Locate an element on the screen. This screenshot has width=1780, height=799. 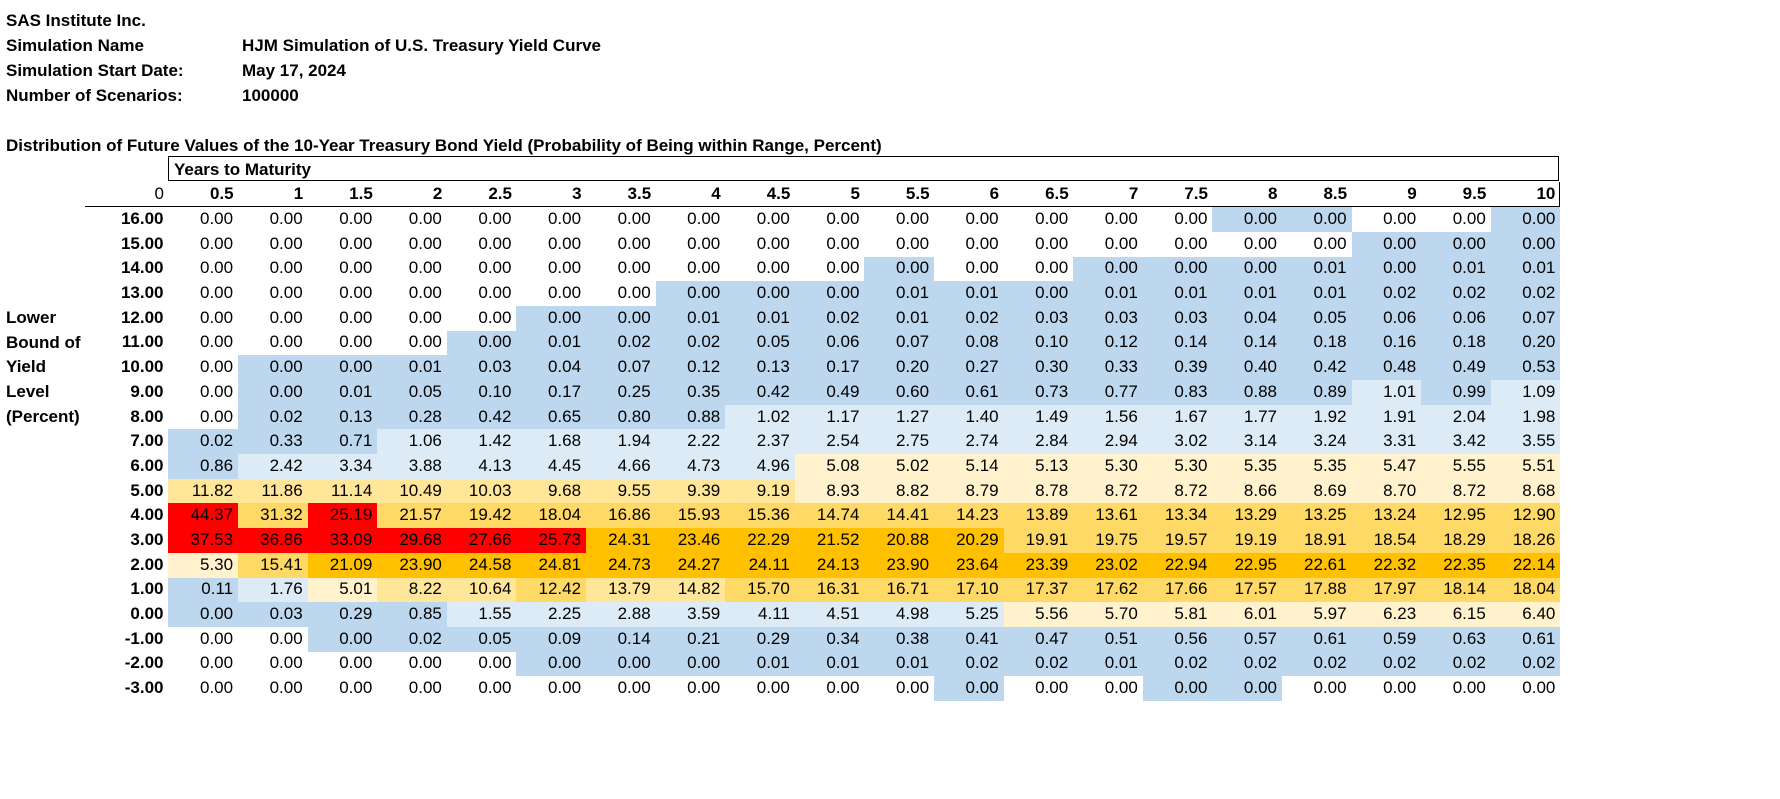
table-cell: 16.31 is located at coordinates (829, 589).